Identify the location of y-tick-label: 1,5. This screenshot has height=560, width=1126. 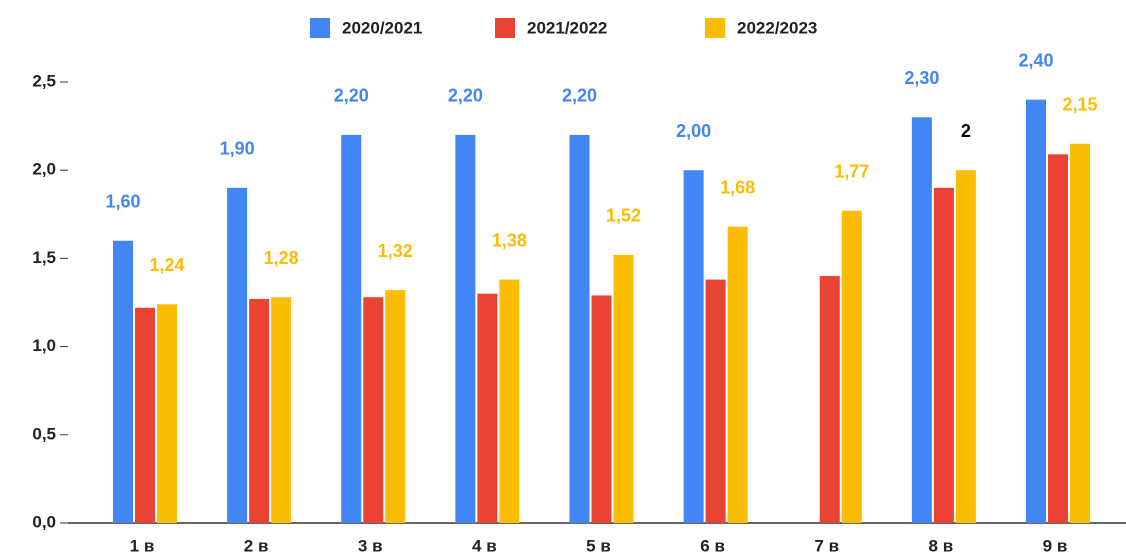
(44, 257).